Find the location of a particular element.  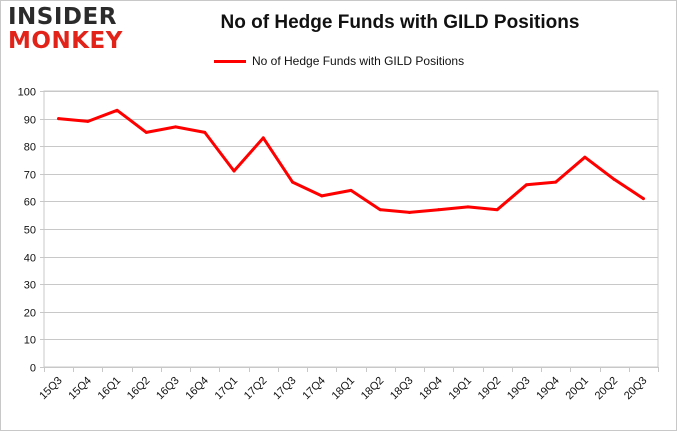

x-tick-label: 17Q3 is located at coordinates (285, 389).